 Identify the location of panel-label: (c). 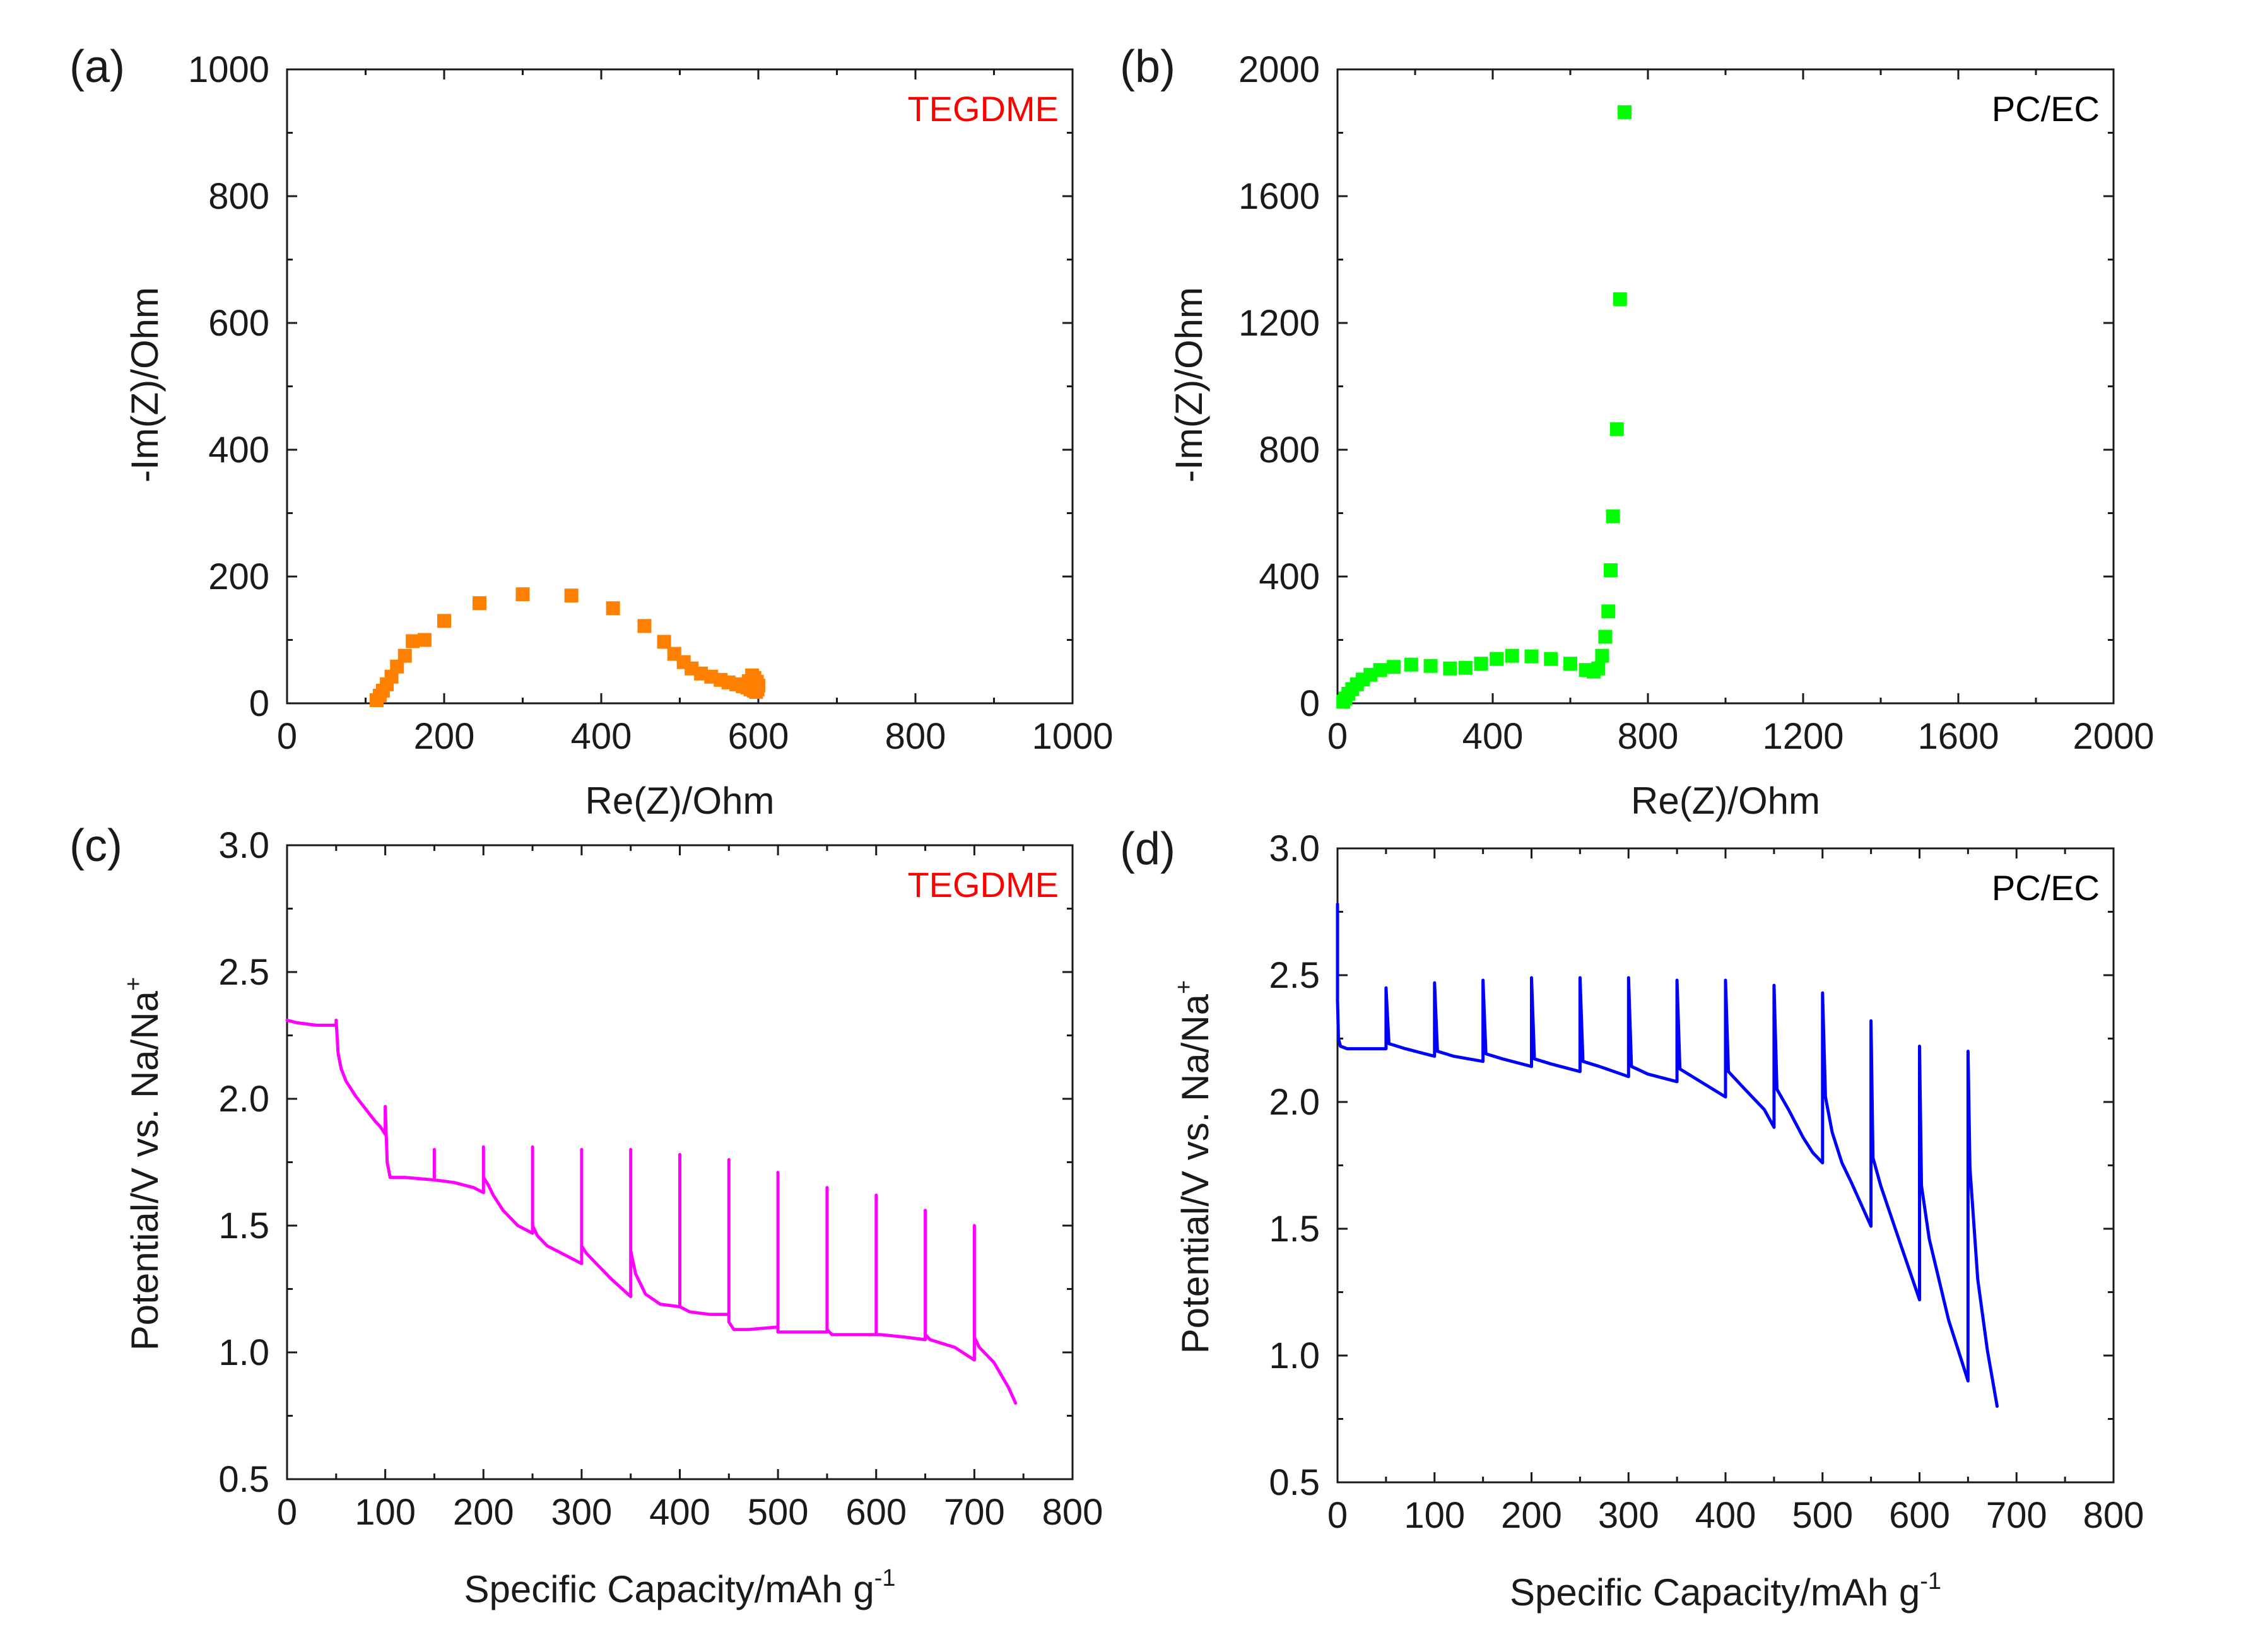
(95, 846).